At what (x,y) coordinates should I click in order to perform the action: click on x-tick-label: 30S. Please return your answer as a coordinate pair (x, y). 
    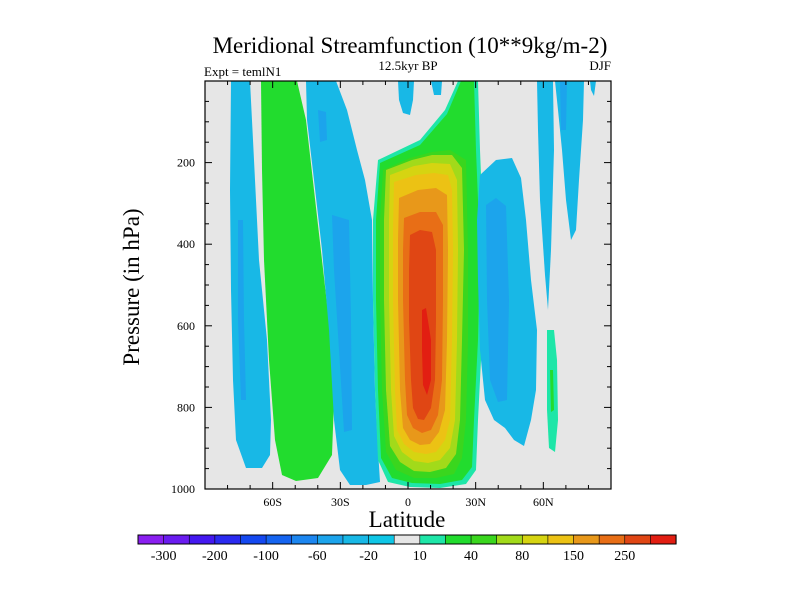
    Looking at the image, I should click on (340, 502).